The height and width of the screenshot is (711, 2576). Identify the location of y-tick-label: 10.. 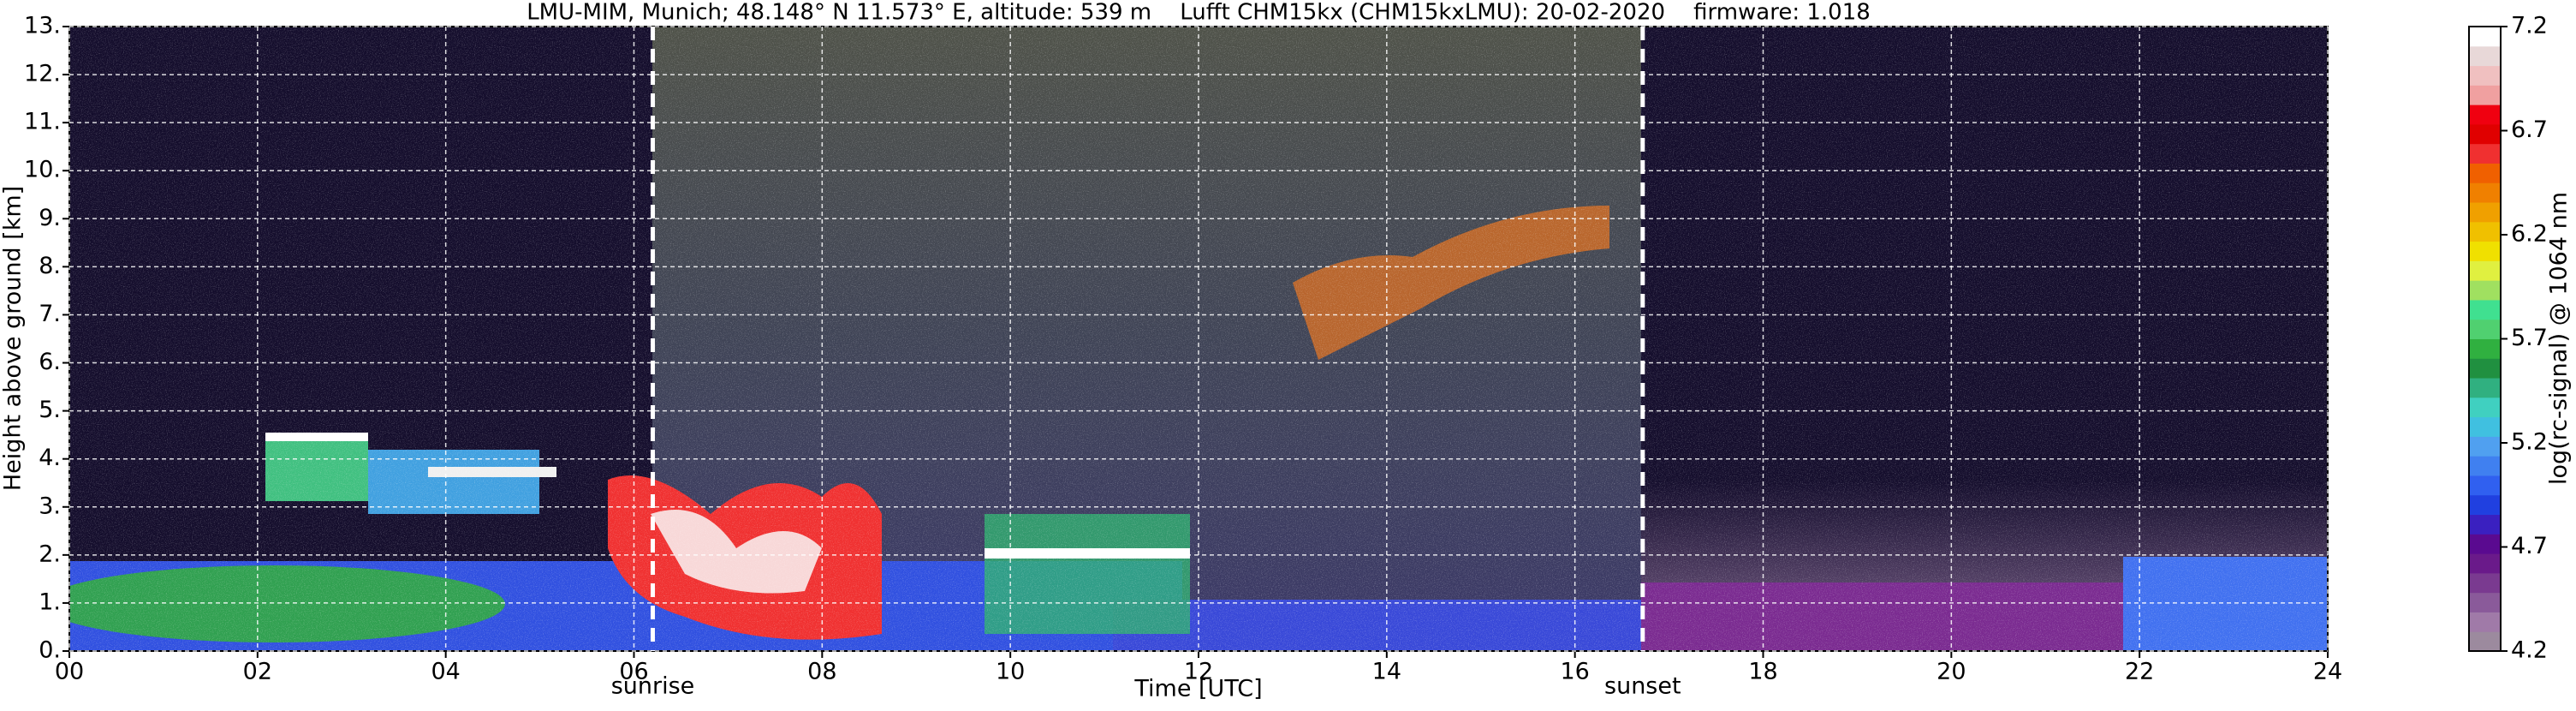
(42, 170).